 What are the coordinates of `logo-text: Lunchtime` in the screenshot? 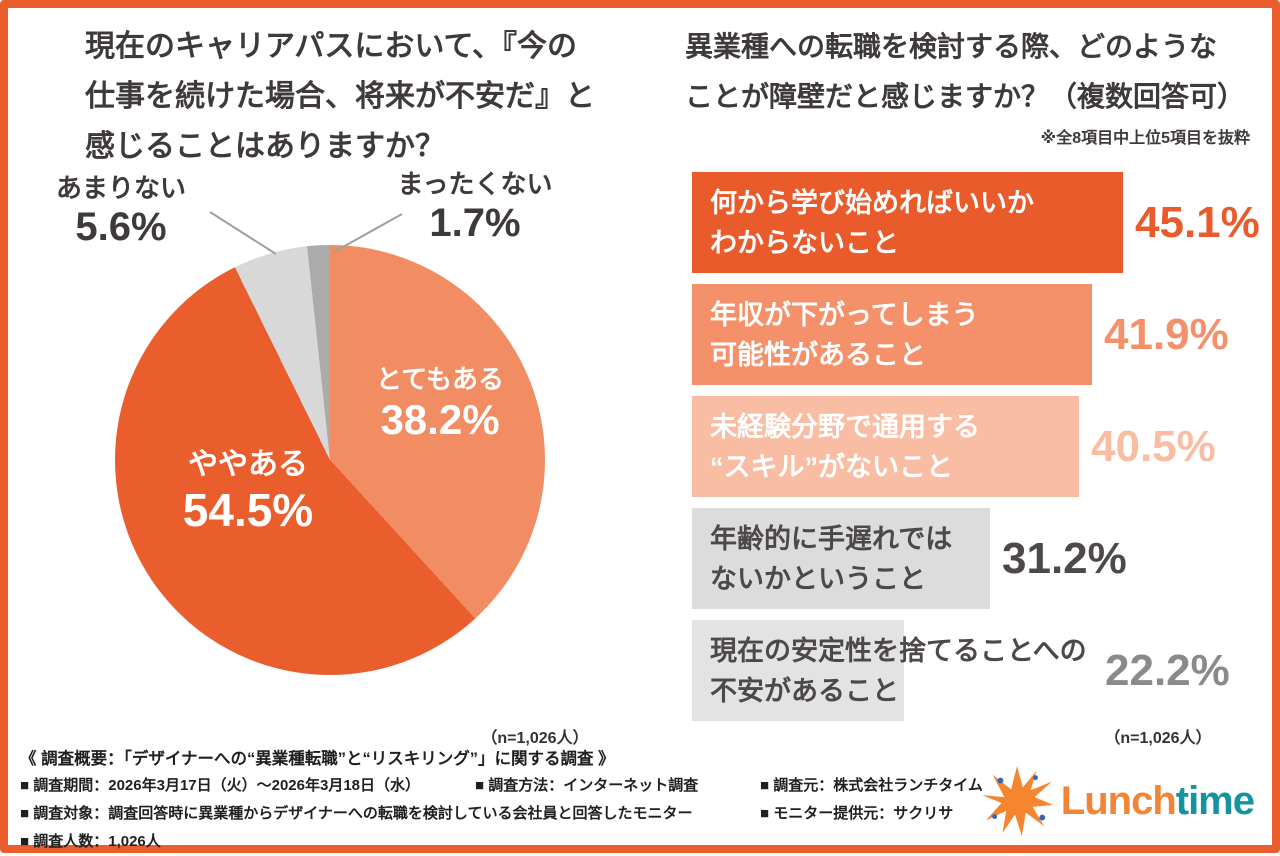 It's located at (1157, 801).